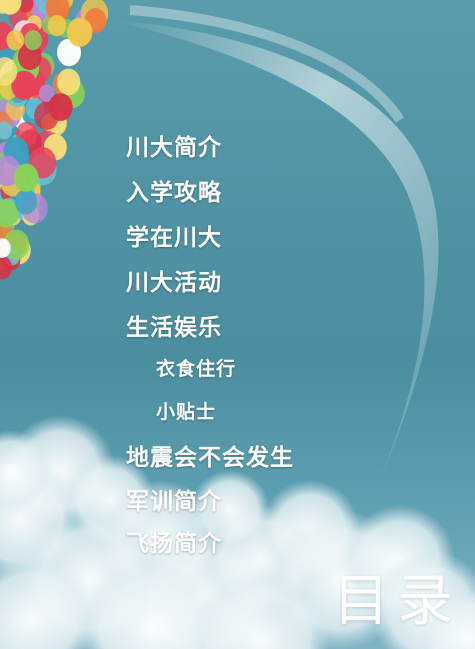  I want to click on balloon-cluster, so click(54, 140).